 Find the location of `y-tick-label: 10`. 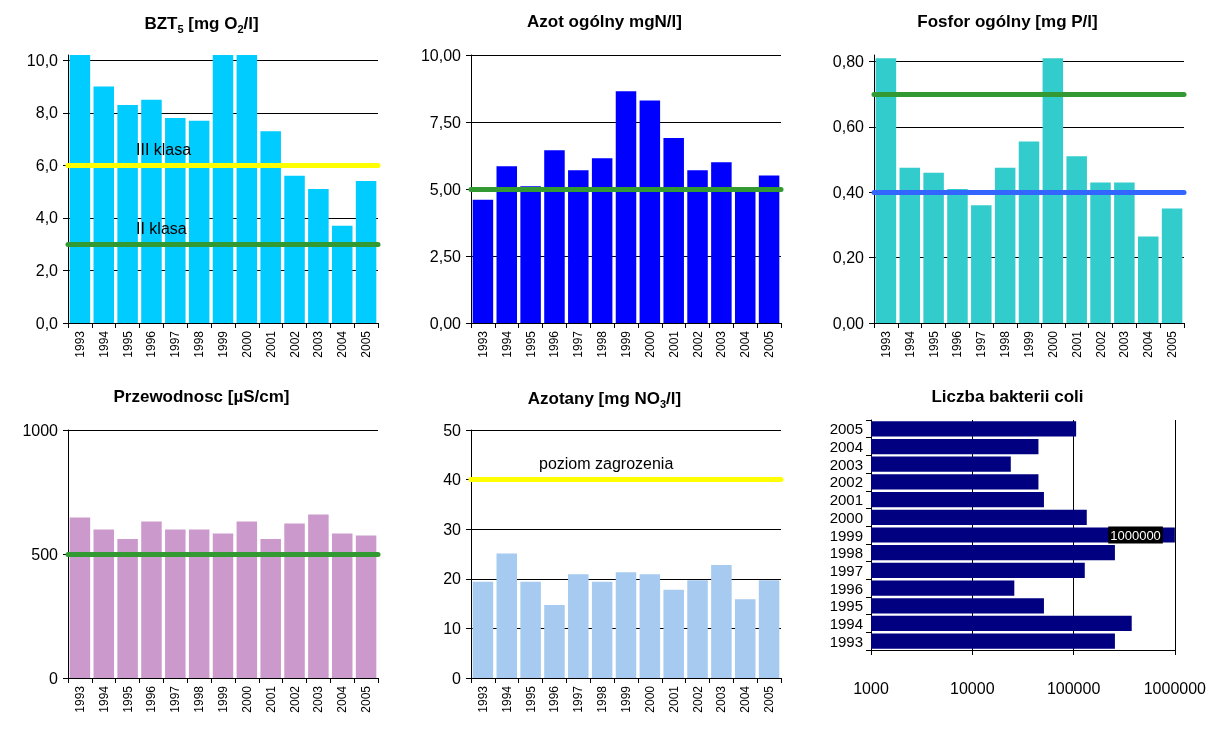

y-tick-label: 10 is located at coordinates (452, 628).